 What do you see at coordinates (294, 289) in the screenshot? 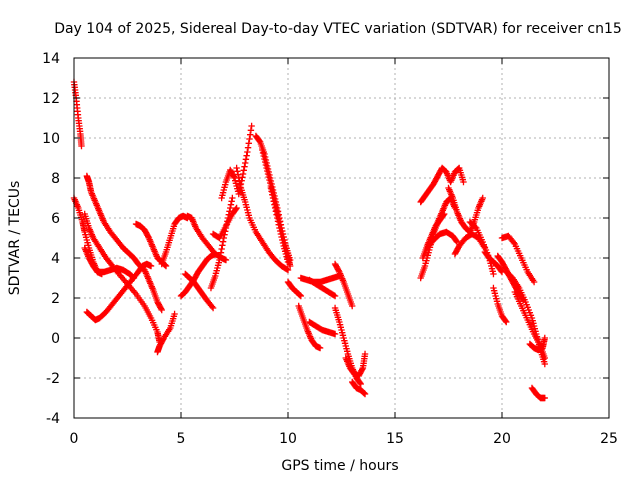
I see `series-s20` at bounding box center [294, 289].